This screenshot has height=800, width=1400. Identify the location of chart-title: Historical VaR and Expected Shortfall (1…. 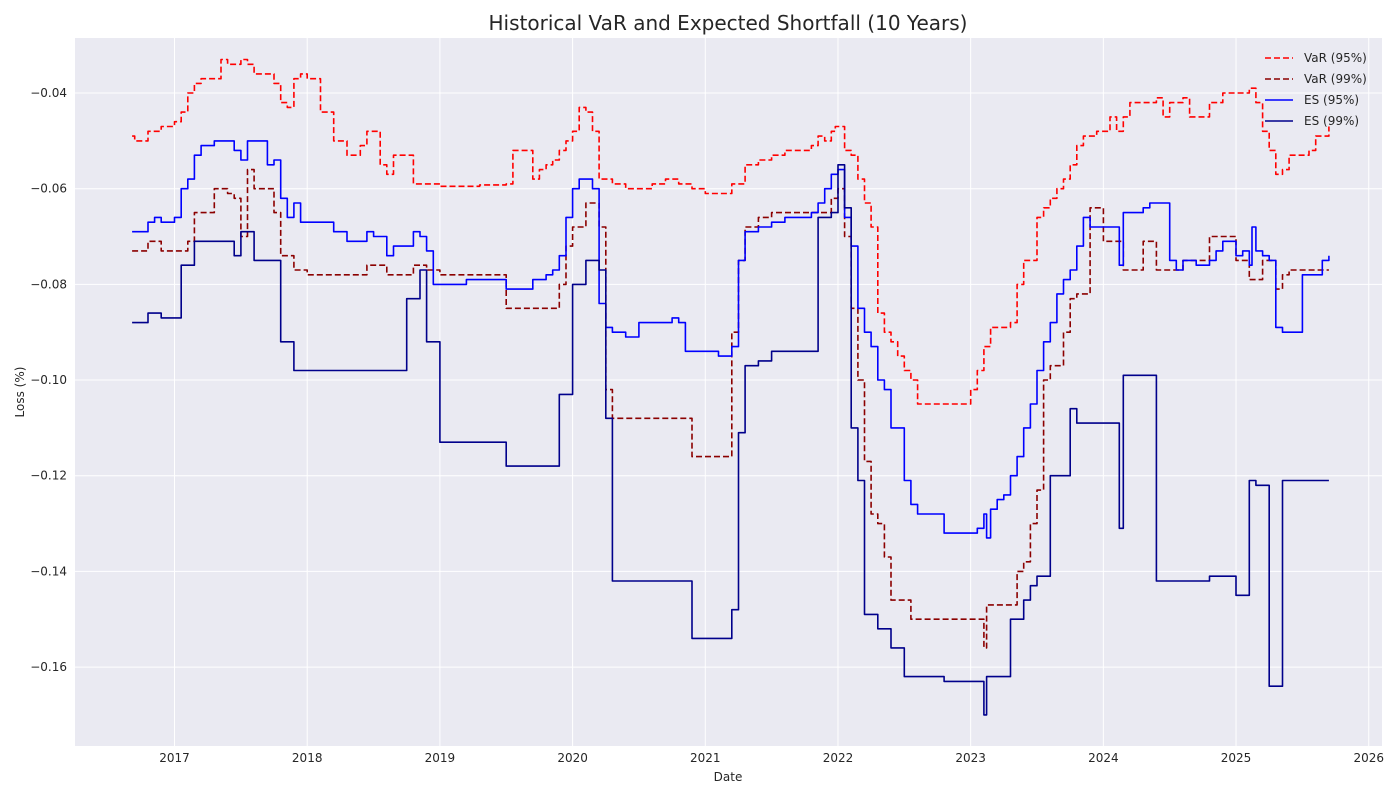
(728, 23).